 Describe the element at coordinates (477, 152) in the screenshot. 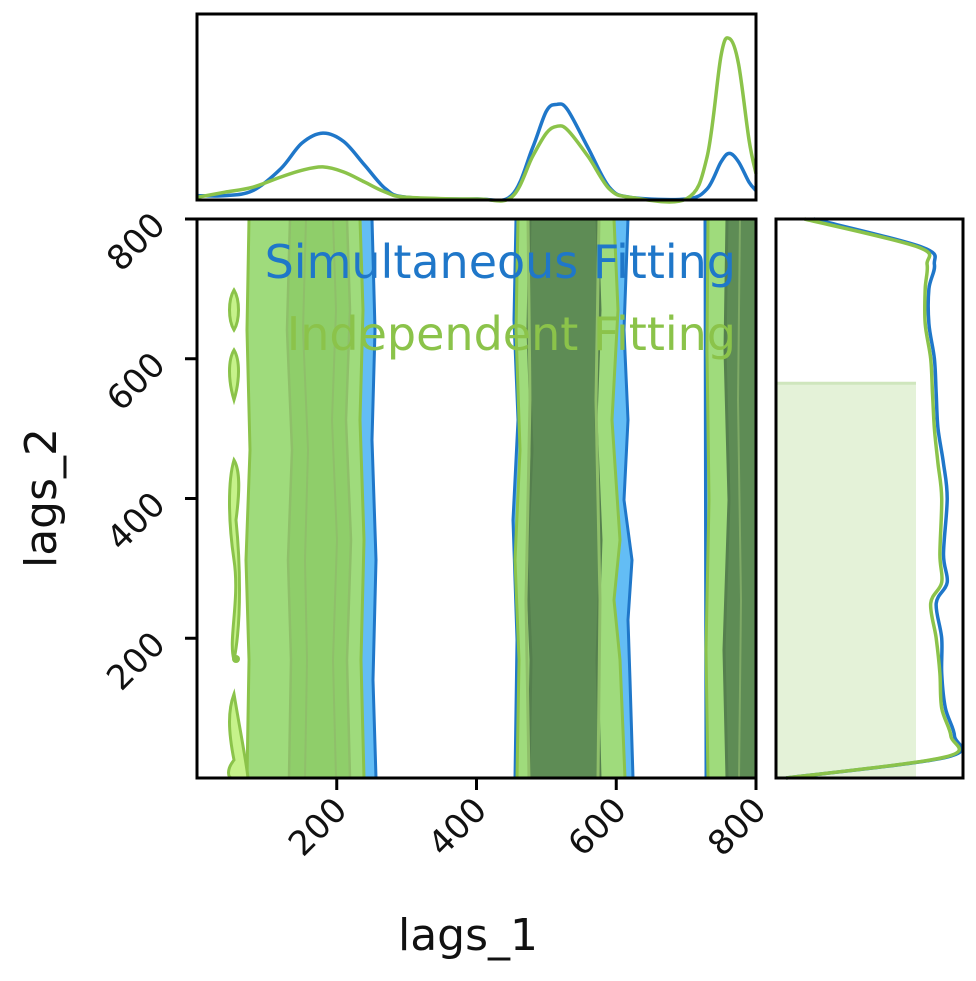

I see `top-marginal-line-simultaneous` at that location.